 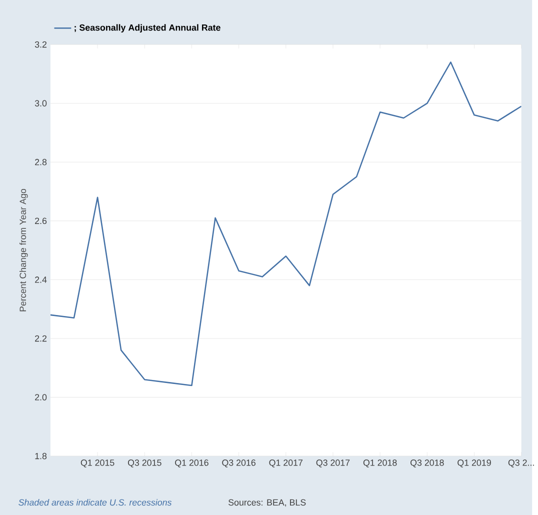 I want to click on x-tick-label: Q1 2016, so click(x=191, y=463).